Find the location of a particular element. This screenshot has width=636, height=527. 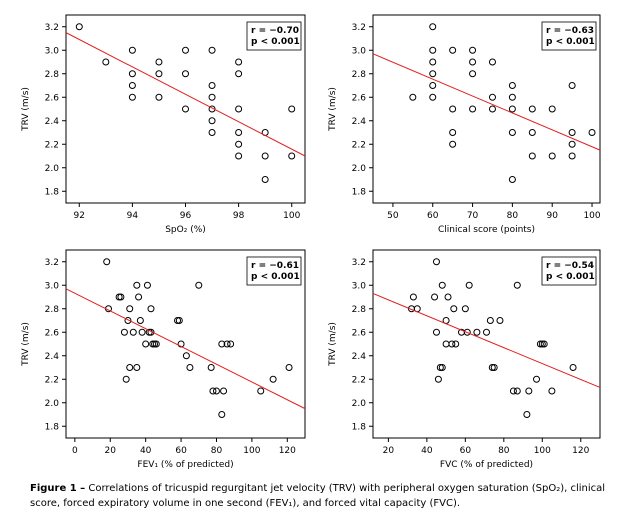

x-tick-label: 60 is located at coordinates (466, 451).